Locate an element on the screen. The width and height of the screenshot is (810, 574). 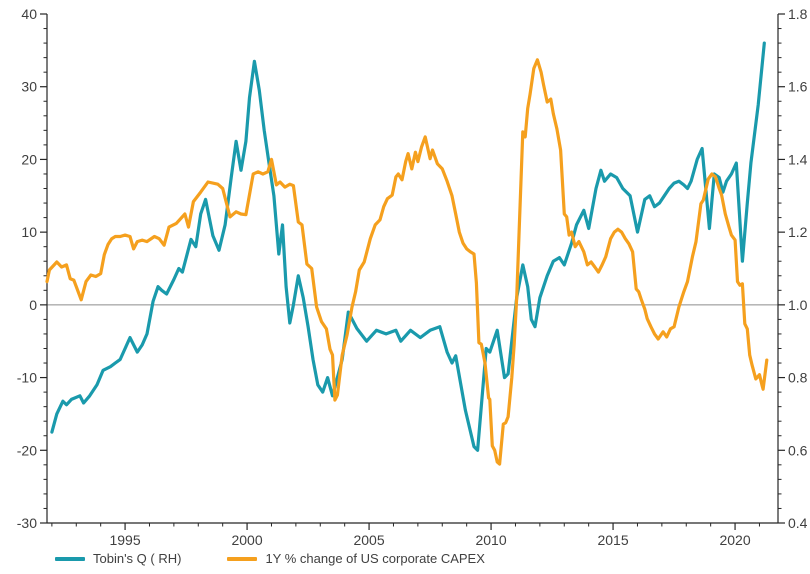
svg-text: 1.6 is located at coordinates (798, 87).